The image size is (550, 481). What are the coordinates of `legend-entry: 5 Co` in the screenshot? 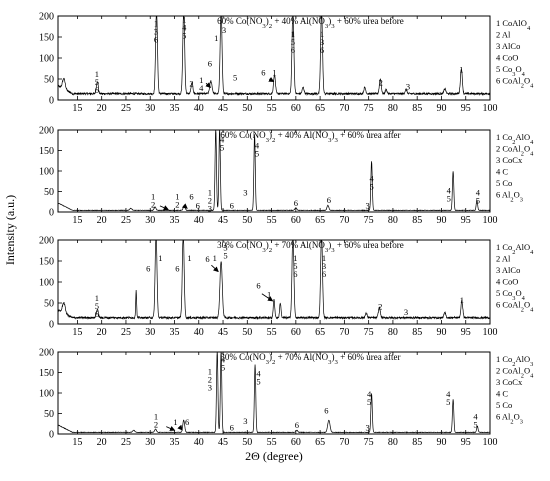 It's located at (504, 183).